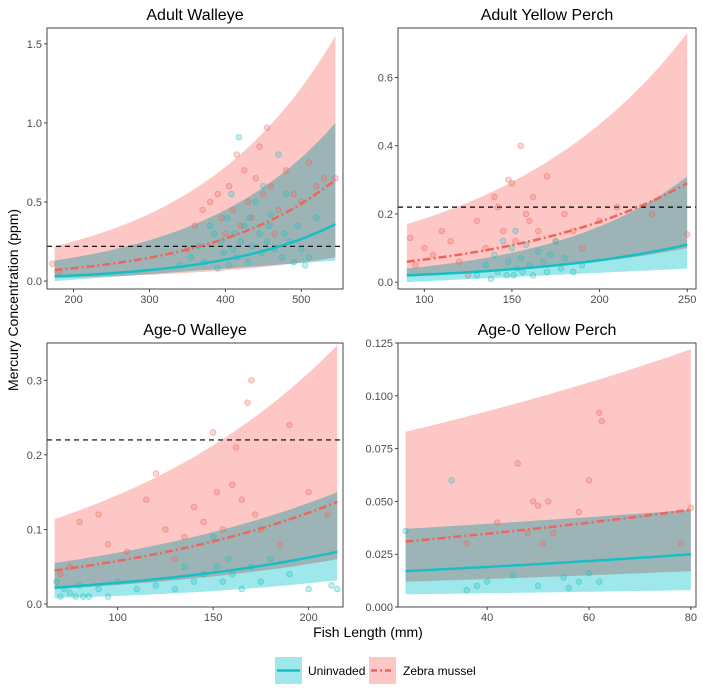 This screenshot has width=703, height=688. I want to click on y-tick-label: 0.025, so click(379, 555).